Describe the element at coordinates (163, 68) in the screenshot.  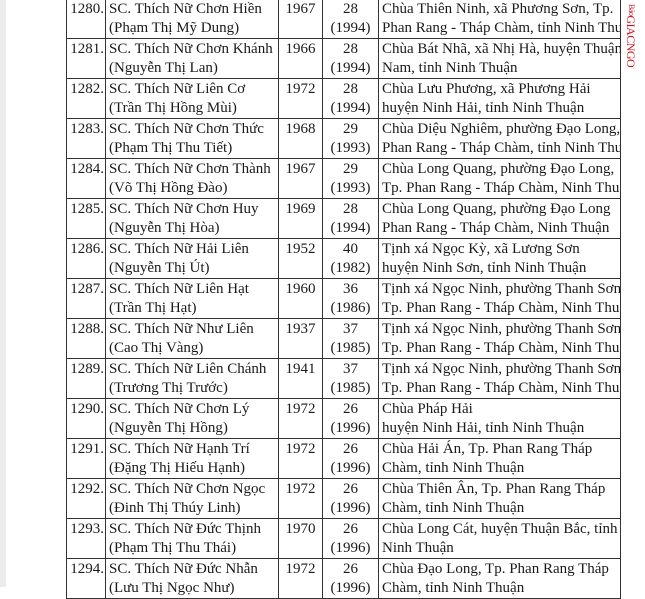
I see `name-line: (Nguyễn Thị Lan)` at that location.